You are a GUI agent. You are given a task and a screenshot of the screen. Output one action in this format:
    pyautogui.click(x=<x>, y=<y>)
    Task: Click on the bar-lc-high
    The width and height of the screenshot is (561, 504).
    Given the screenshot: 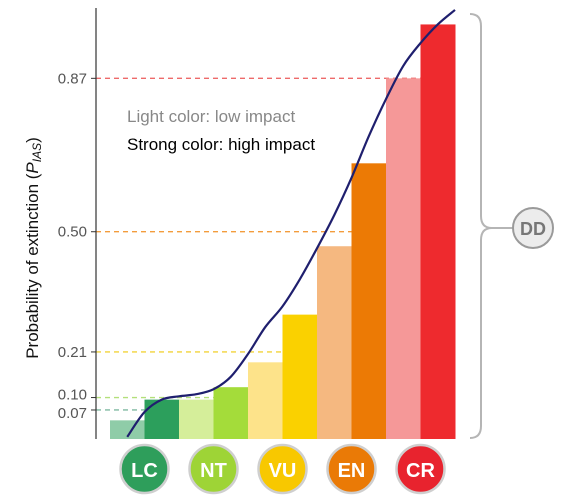 What is the action you would take?
    pyautogui.click(x=162, y=419)
    